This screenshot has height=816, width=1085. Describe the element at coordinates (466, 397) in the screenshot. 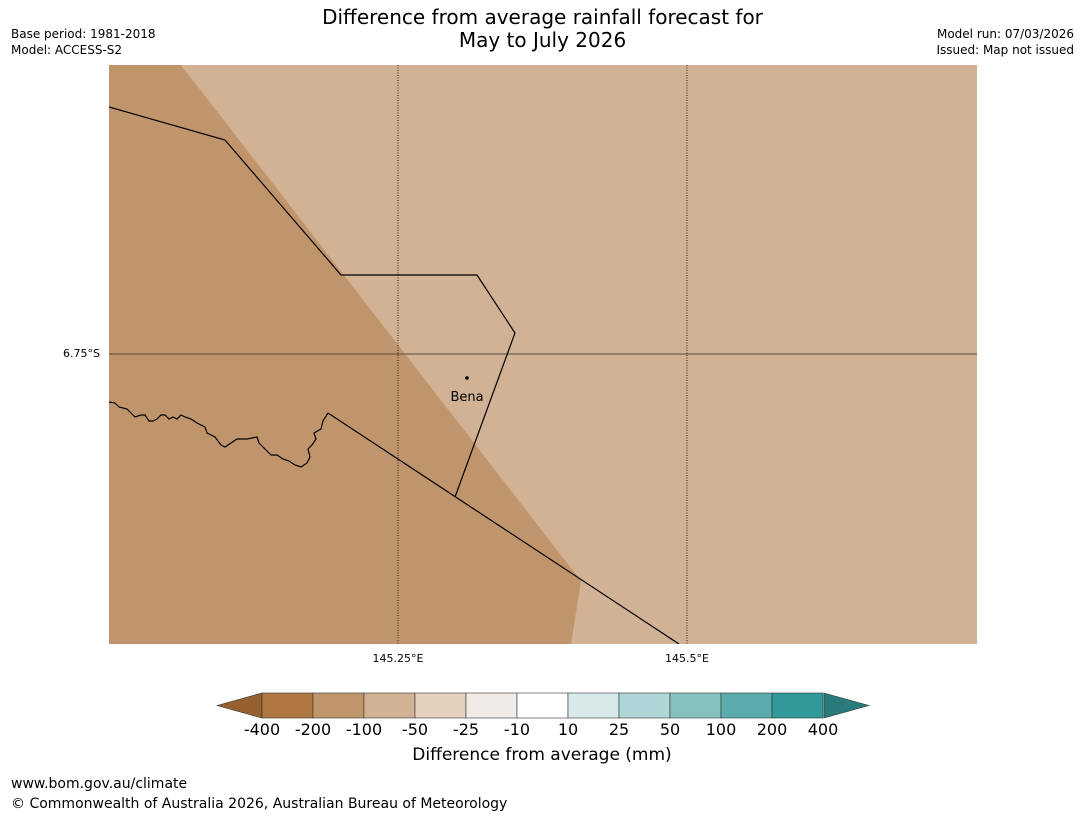

I see `town-label: Bena` at that location.